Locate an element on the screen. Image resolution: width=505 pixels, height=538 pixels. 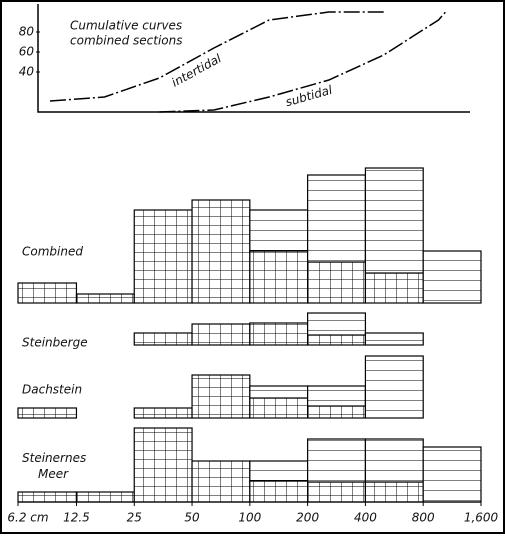
x-tick-label: 25 is located at coordinates (134, 518).